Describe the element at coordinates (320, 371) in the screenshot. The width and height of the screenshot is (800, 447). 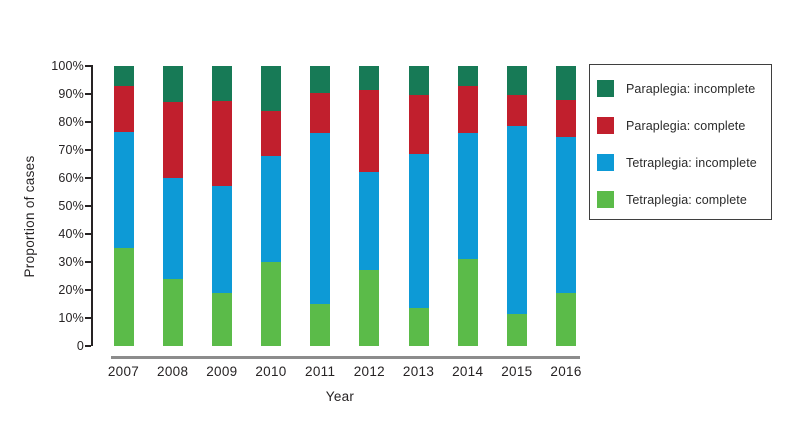
I see `x-tick-label: 2011` at that location.